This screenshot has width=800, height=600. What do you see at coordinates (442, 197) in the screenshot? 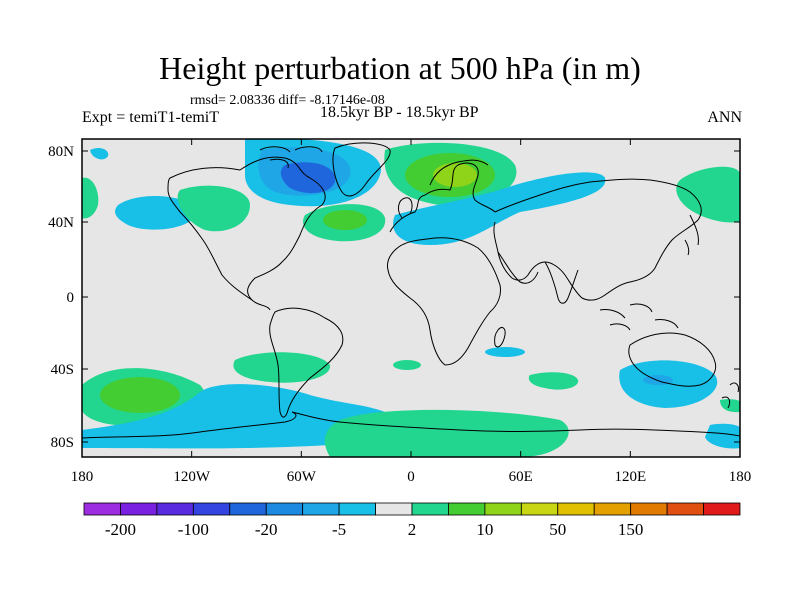
I see `coastline-europe` at bounding box center [442, 197].